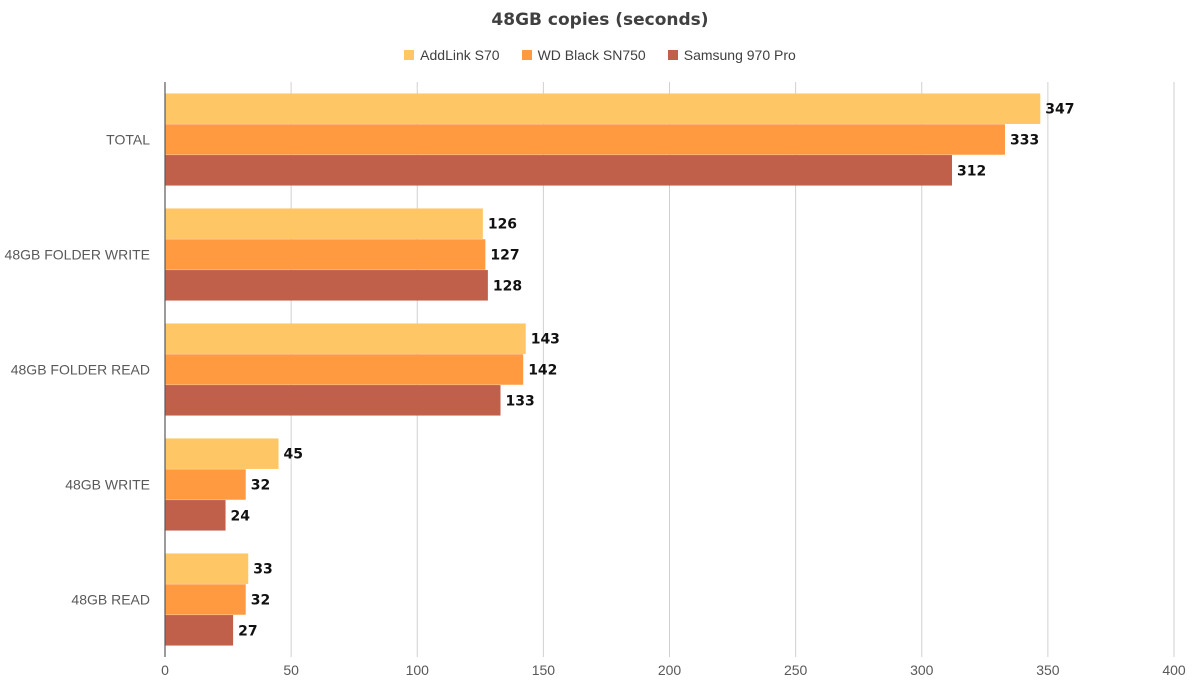 Image resolution: width=1200 pixels, height=686 pixels. Describe the element at coordinates (670, 670) in the screenshot. I see `x-tick-label: 200` at that location.